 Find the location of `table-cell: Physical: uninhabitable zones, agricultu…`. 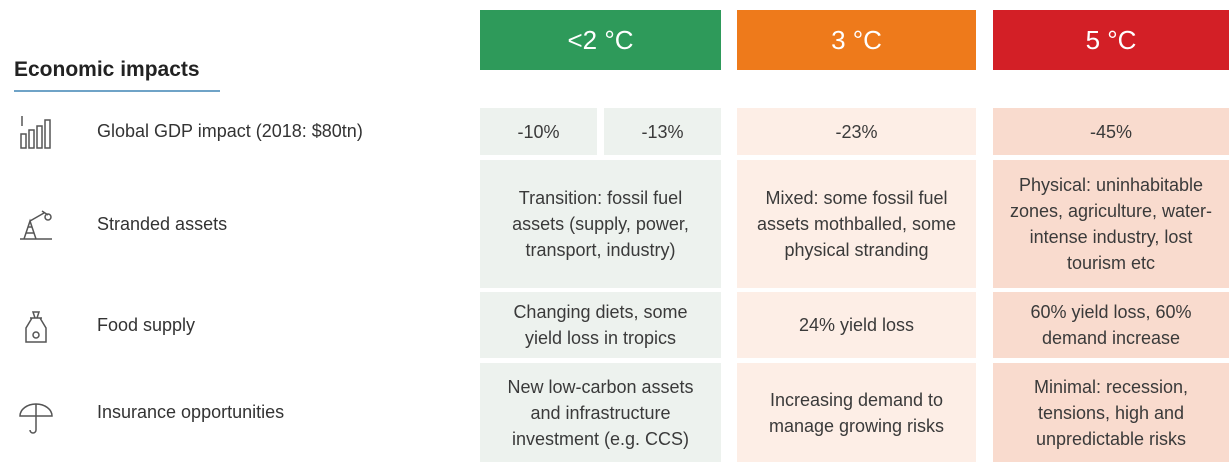

table-cell: Physical: uninhabitable zones, agricultu… is located at coordinates (1111, 224).